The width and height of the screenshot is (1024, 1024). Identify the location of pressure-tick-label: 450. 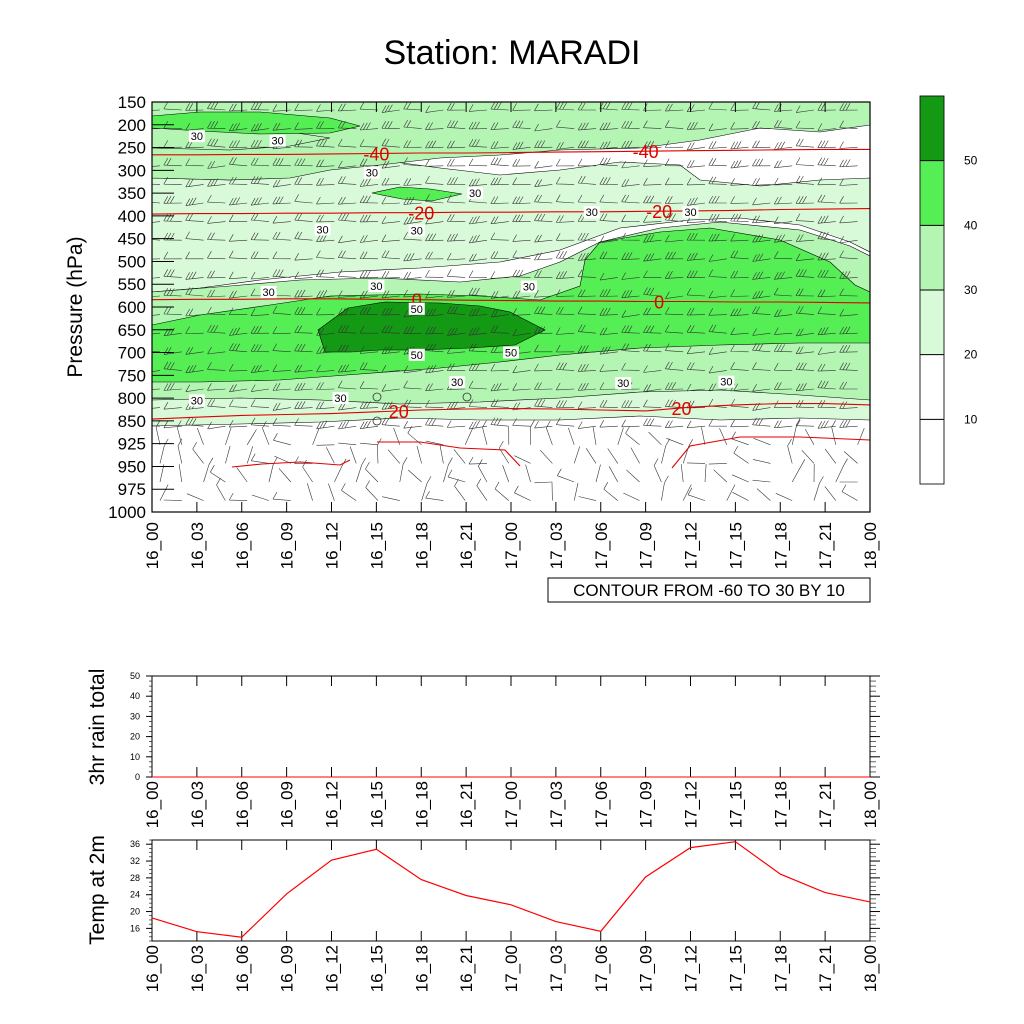
(132, 239).